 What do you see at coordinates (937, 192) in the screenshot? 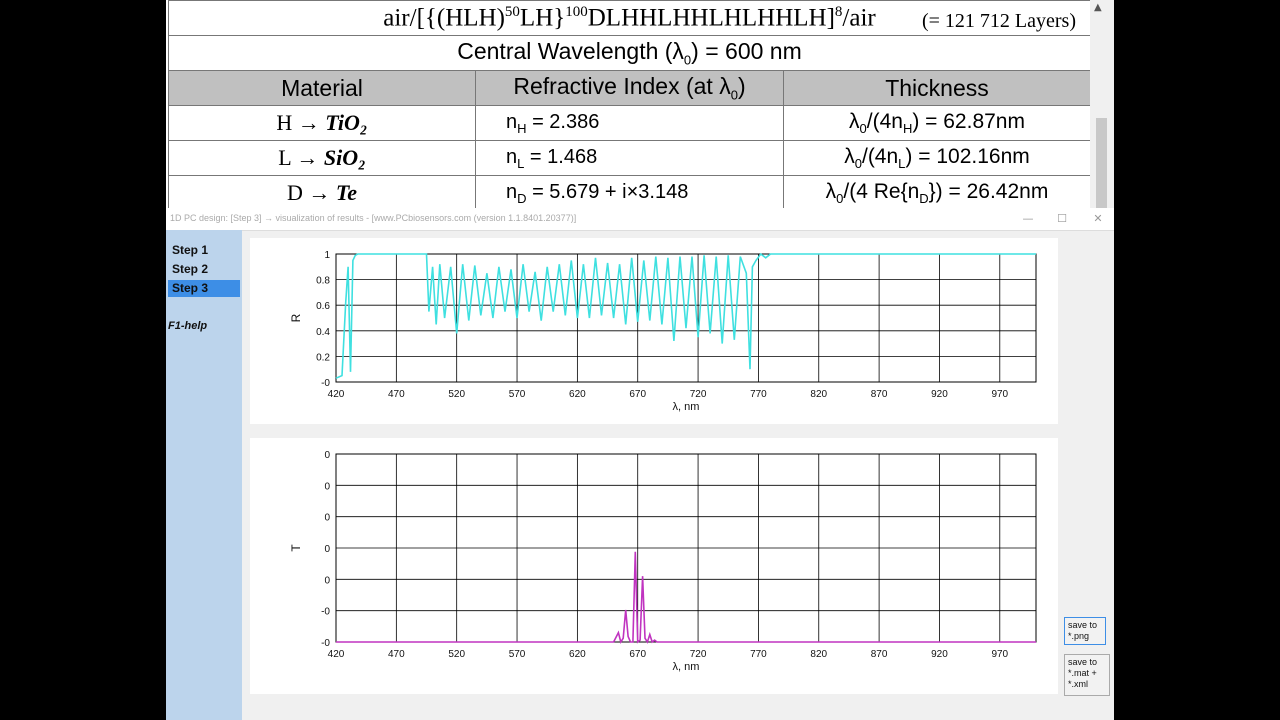
I see `thickness-cell: λ0/(4 Re{nD}) = 26.42nm` at bounding box center [937, 192].